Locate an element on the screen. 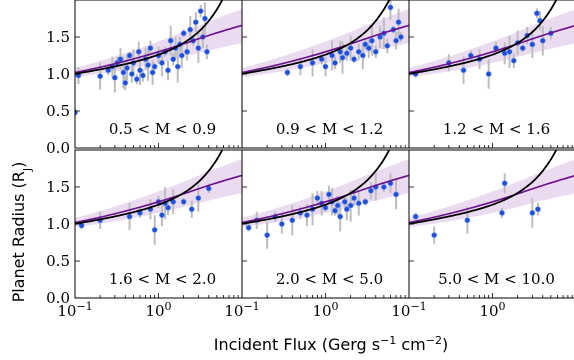 This screenshot has height=360, width=574. y-tick-label: 0.0 is located at coordinates (58, 148).